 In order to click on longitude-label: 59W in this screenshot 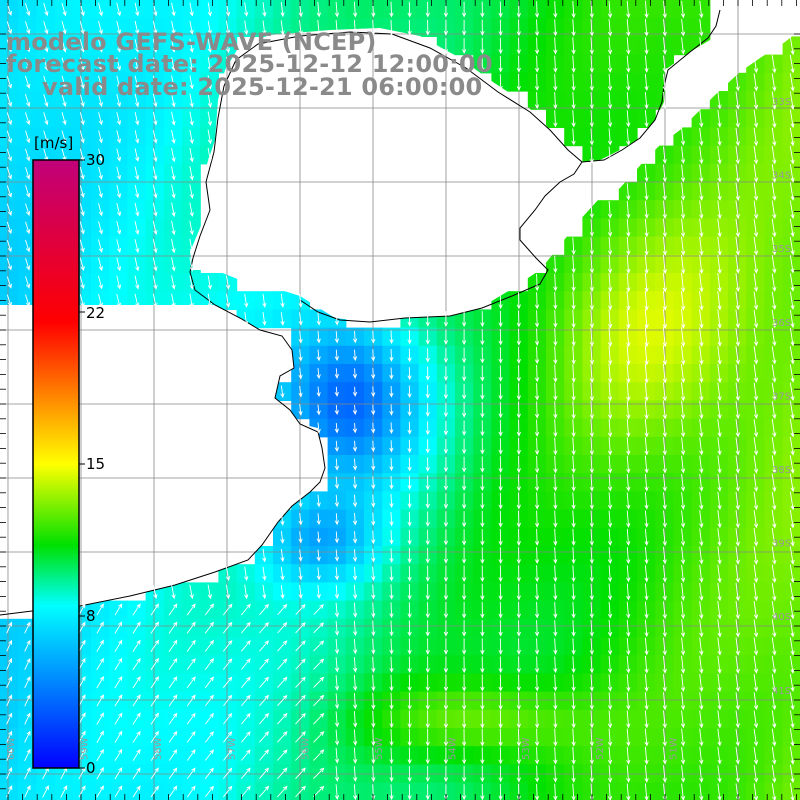, I will do `click(85, 748)`.